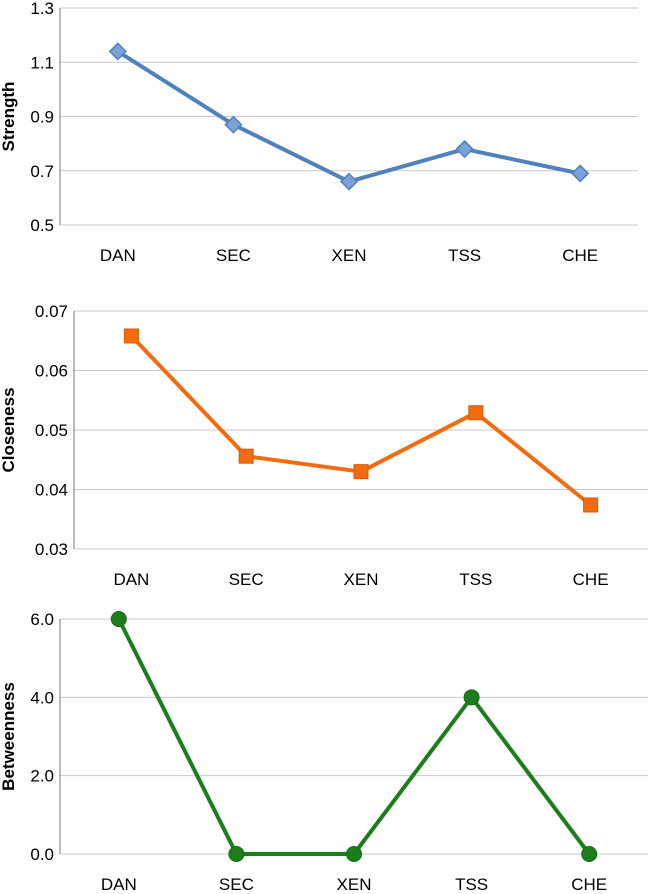 This screenshot has height=894, width=650. What do you see at coordinates (42, 171) in the screenshot?
I see `strength-y-tick-label: 0.7` at bounding box center [42, 171].